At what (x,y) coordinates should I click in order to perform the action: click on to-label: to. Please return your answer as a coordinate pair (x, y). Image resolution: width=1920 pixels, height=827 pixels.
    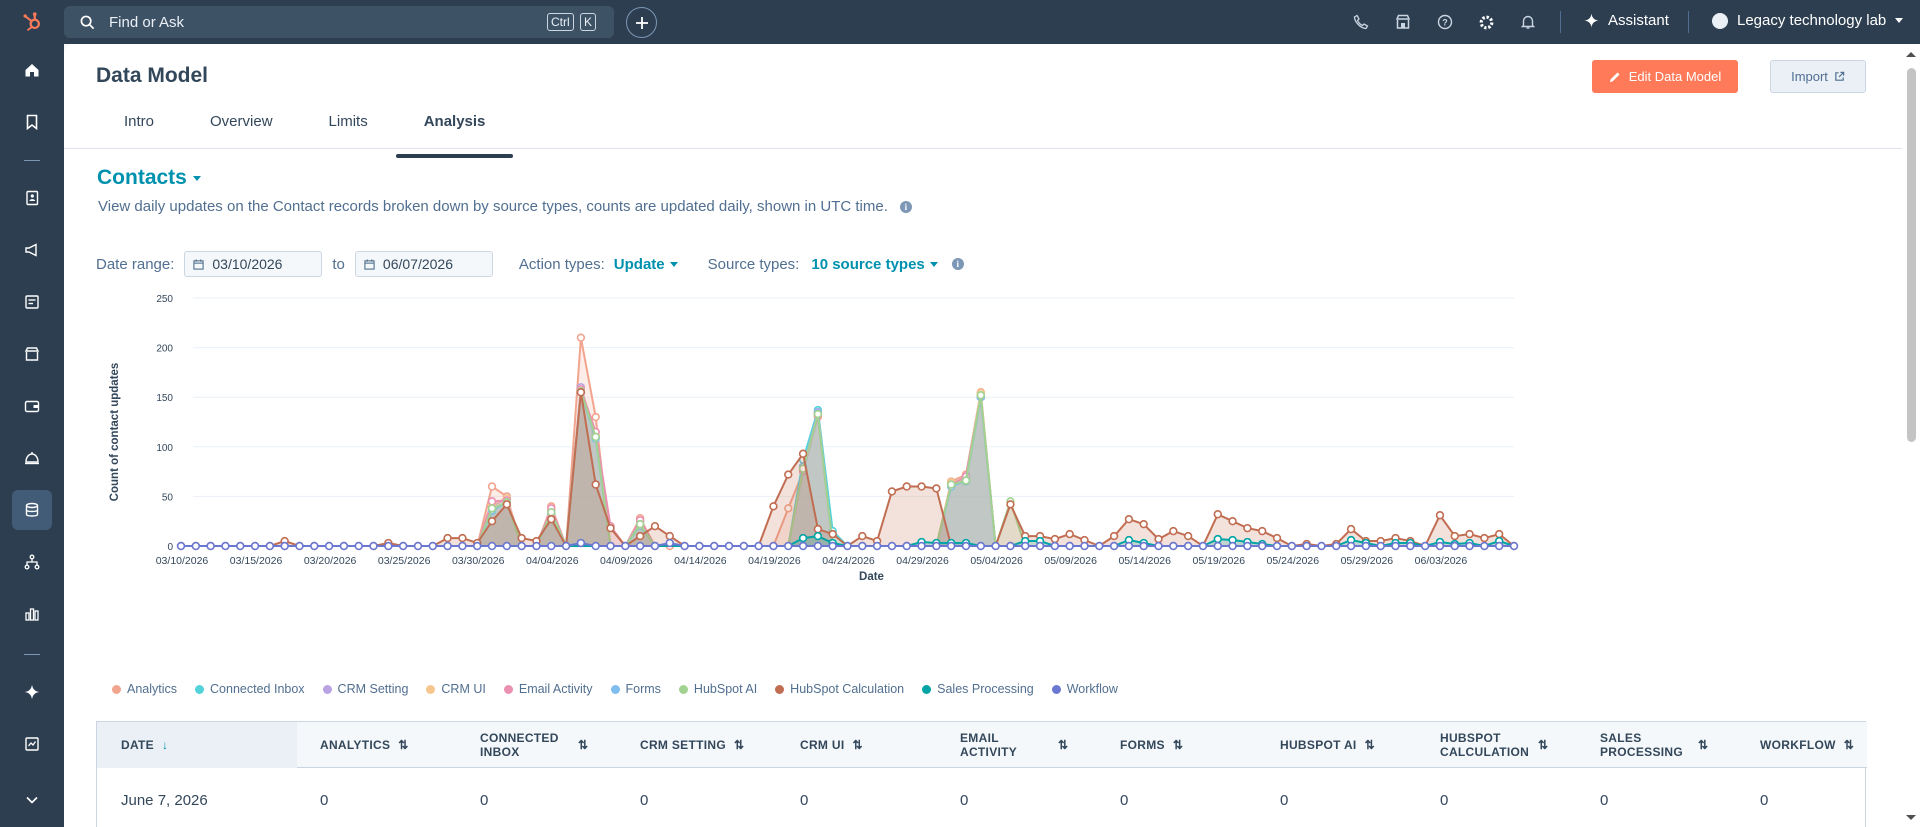
    Looking at the image, I should click on (338, 264).